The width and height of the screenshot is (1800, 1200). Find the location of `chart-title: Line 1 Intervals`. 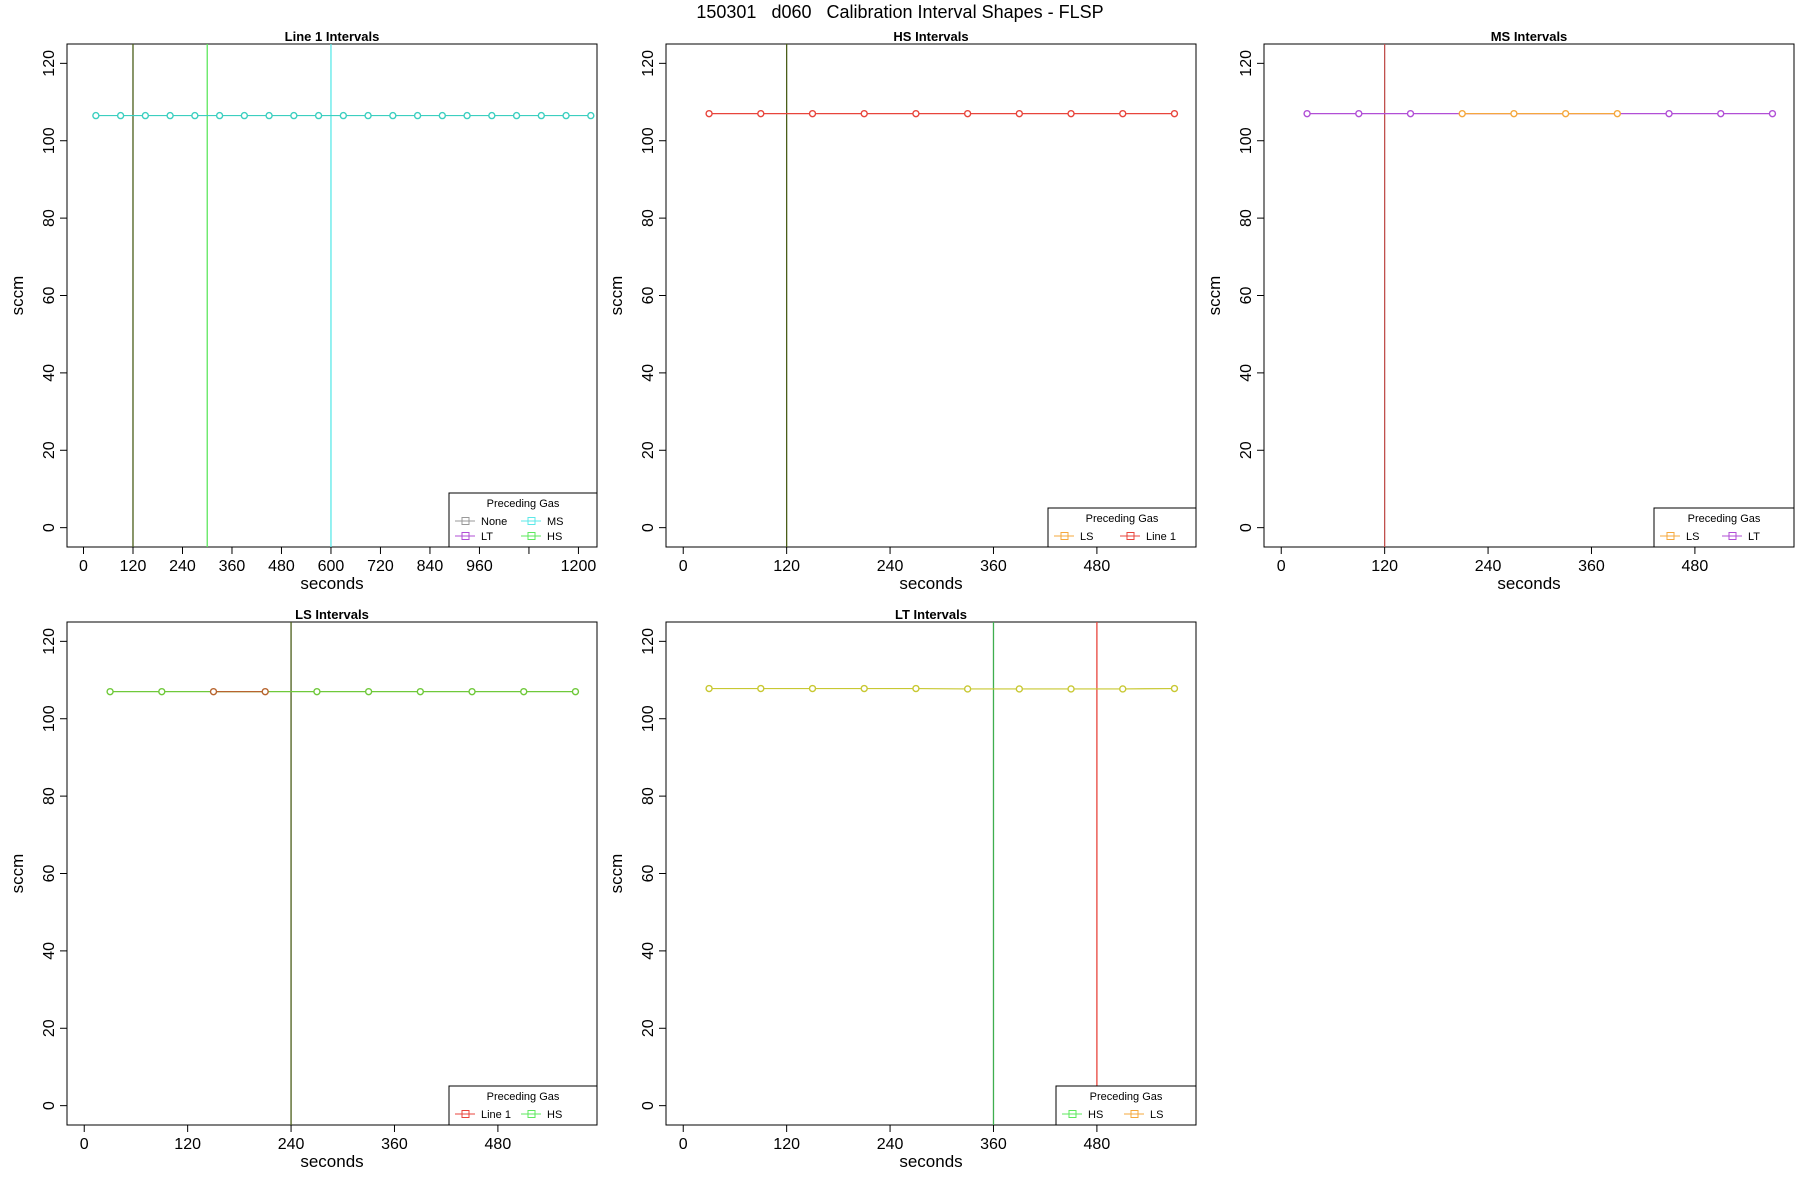

chart-title: Line 1 Intervals is located at coordinates (332, 36).